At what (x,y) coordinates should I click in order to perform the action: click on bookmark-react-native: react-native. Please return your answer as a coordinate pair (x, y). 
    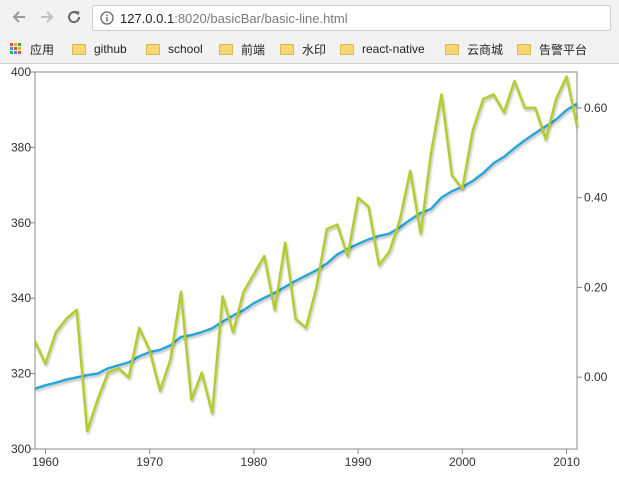
    Looking at the image, I should click on (382, 49).